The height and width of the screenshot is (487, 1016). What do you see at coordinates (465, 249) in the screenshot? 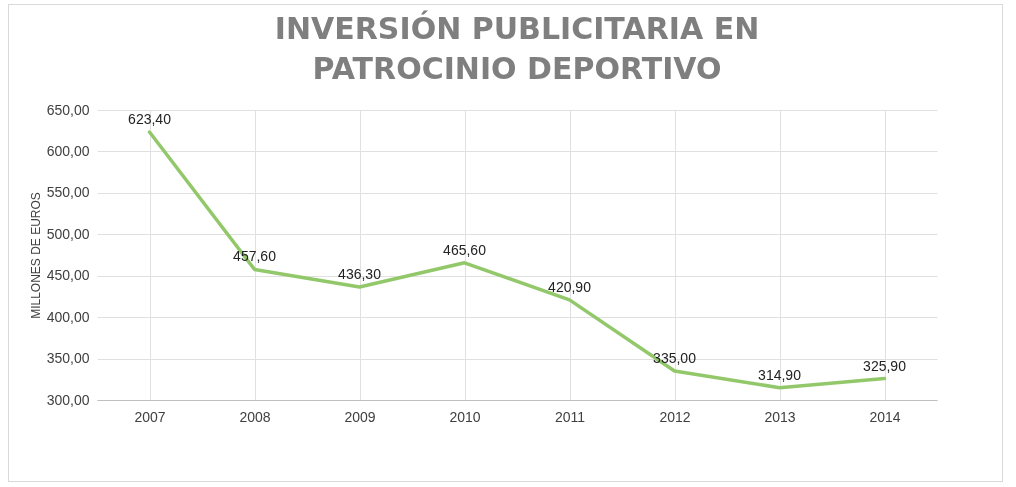
I see `data-label: 465,60` at bounding box center [465, 249].